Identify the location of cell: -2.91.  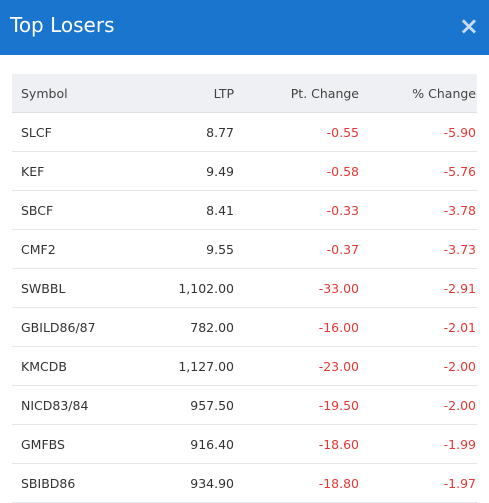
(459, 288).